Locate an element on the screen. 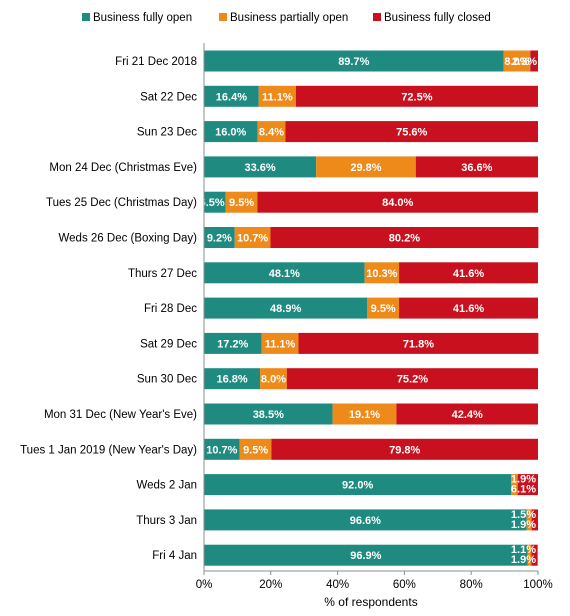 The height and width of the screenshot is (616, 570). data-label: 75.2% is located at coordinates (412, 380).